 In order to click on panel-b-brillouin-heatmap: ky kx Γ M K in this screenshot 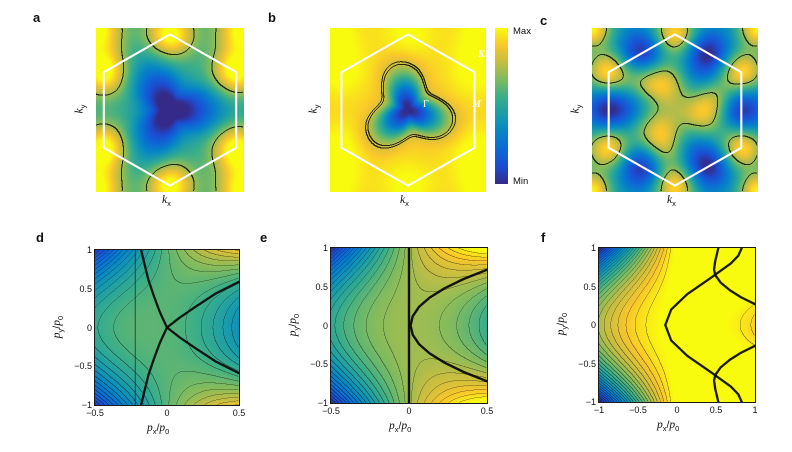, I will do `click(396, 118)`.